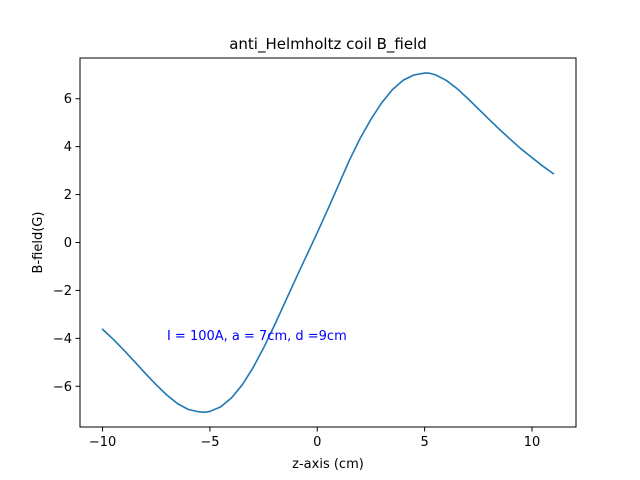 The image size is (640, 480). Describe the element at coordinates (102, 442) in the screenshot. I see `x-tick-label: −10` at that location.